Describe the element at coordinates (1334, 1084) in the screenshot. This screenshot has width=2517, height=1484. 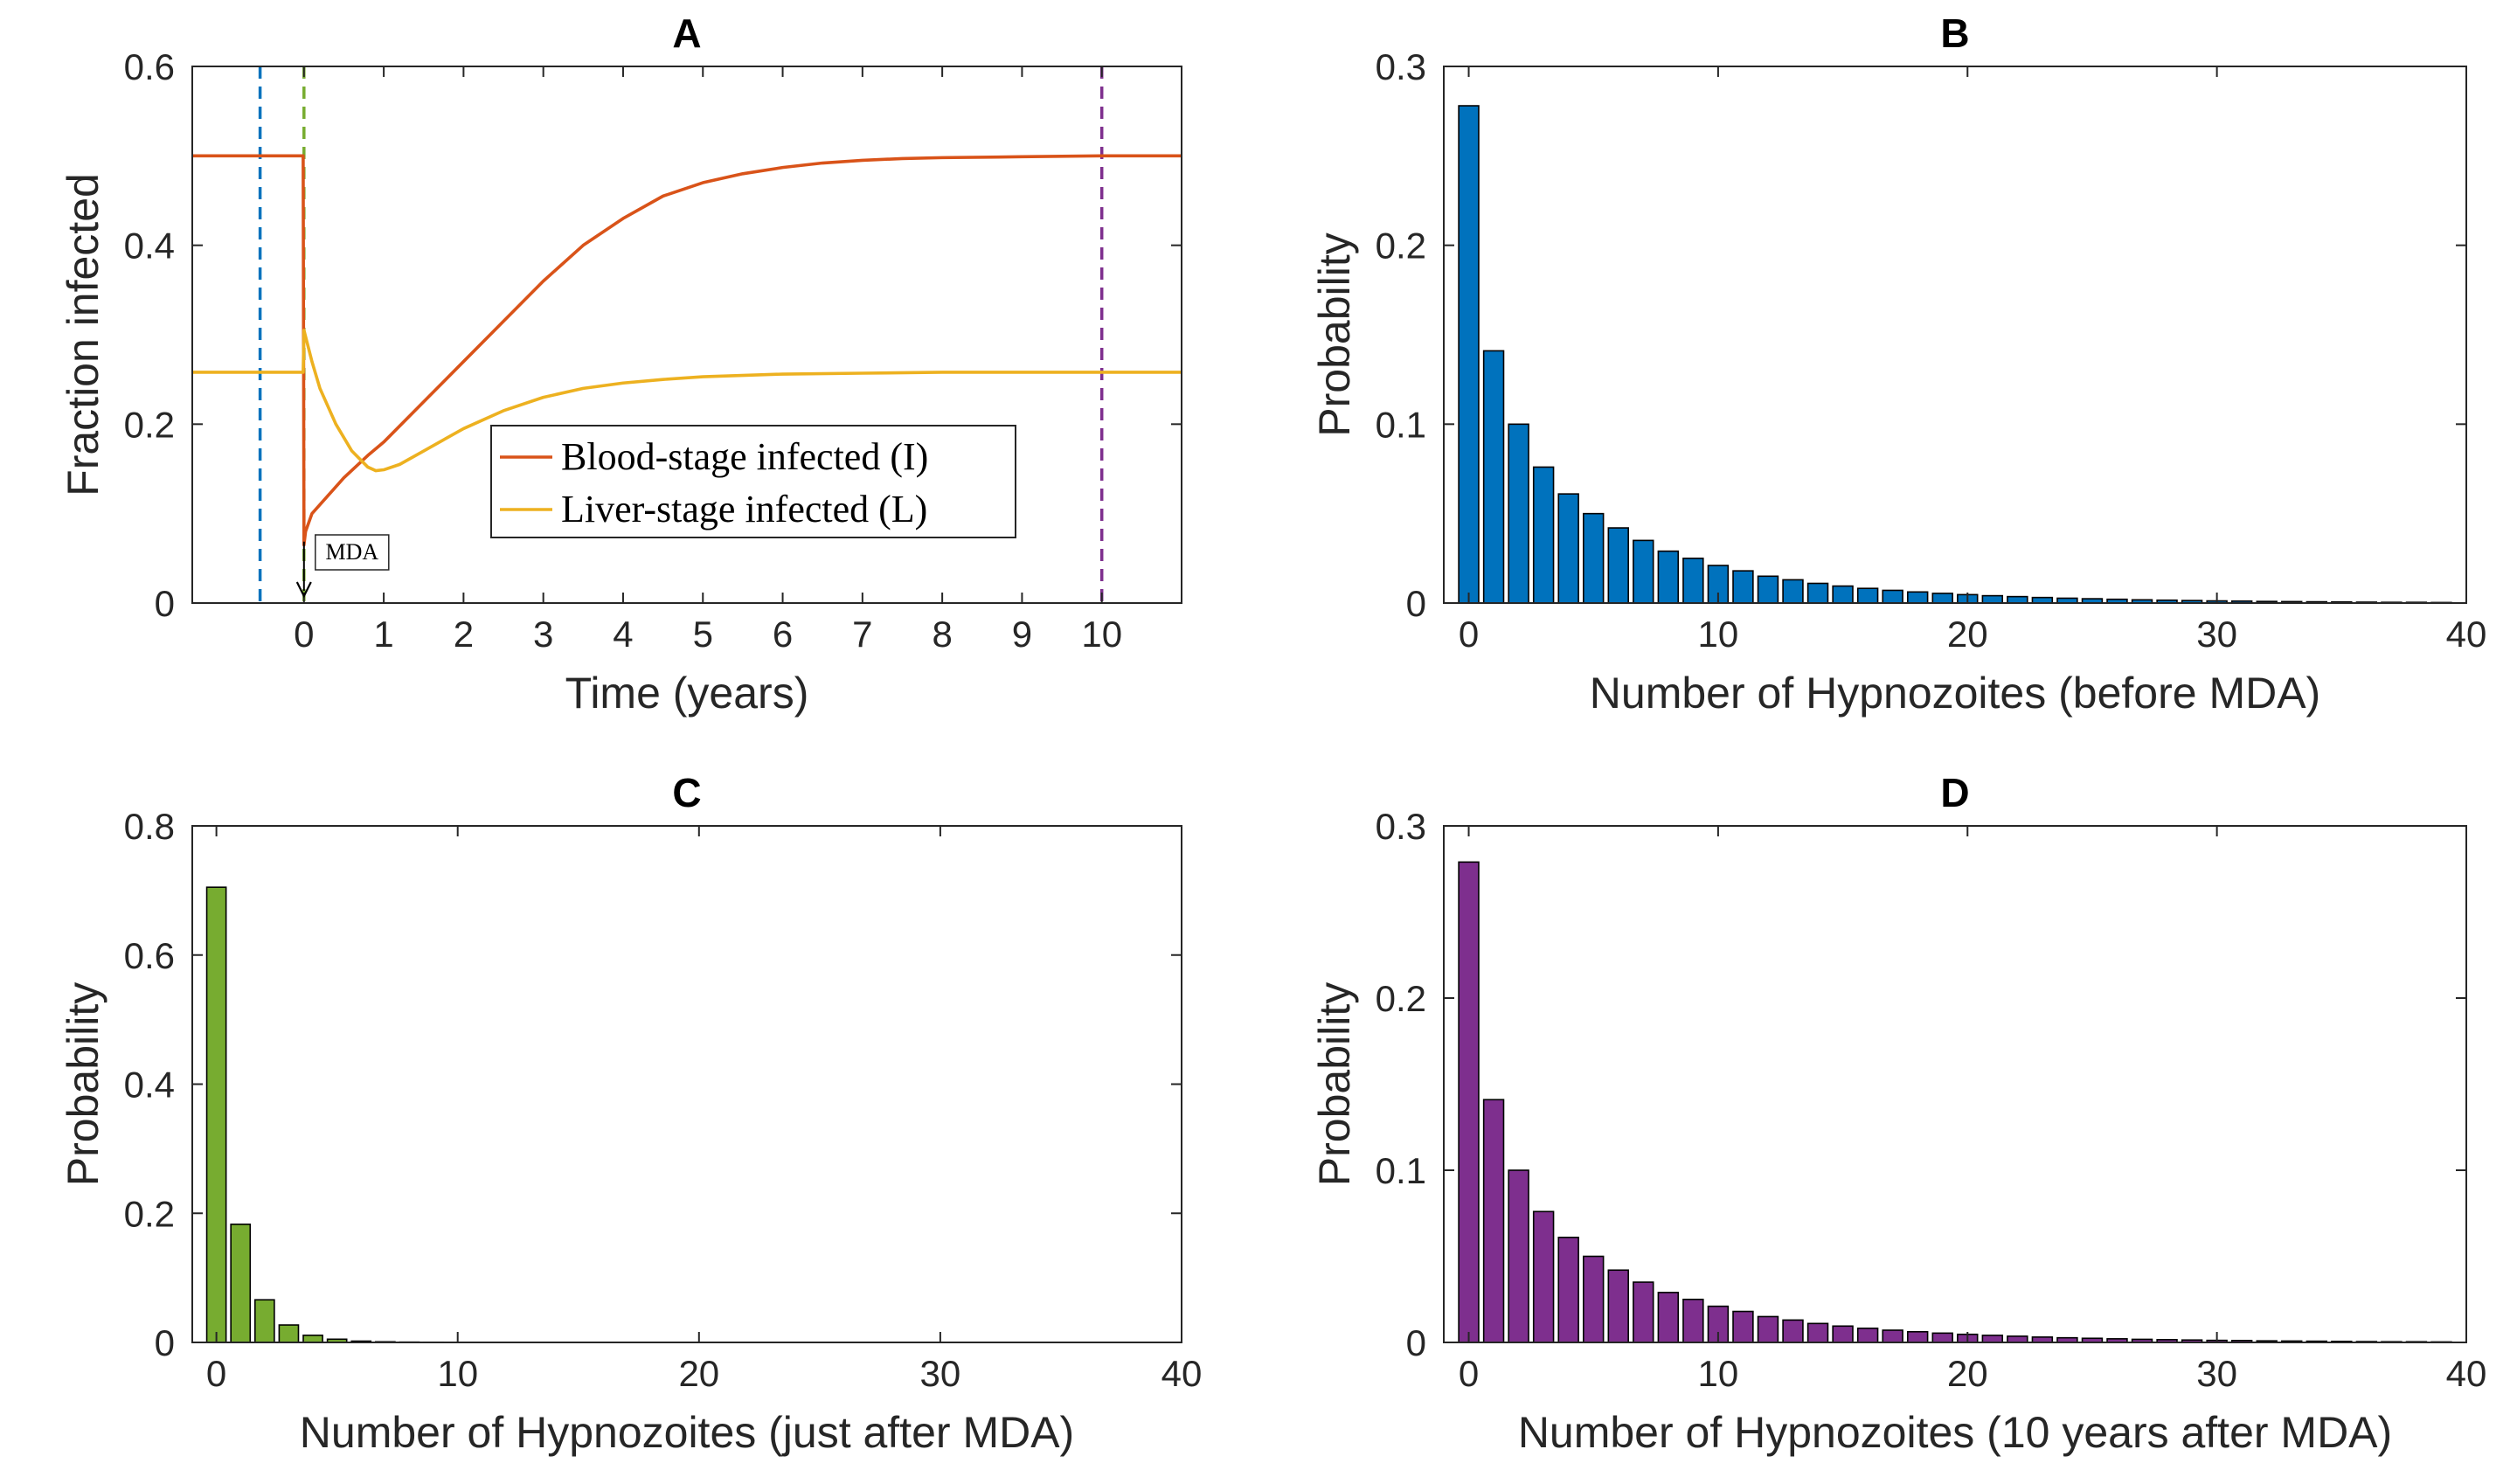
I see `y-axis-label: Probability` at that location.